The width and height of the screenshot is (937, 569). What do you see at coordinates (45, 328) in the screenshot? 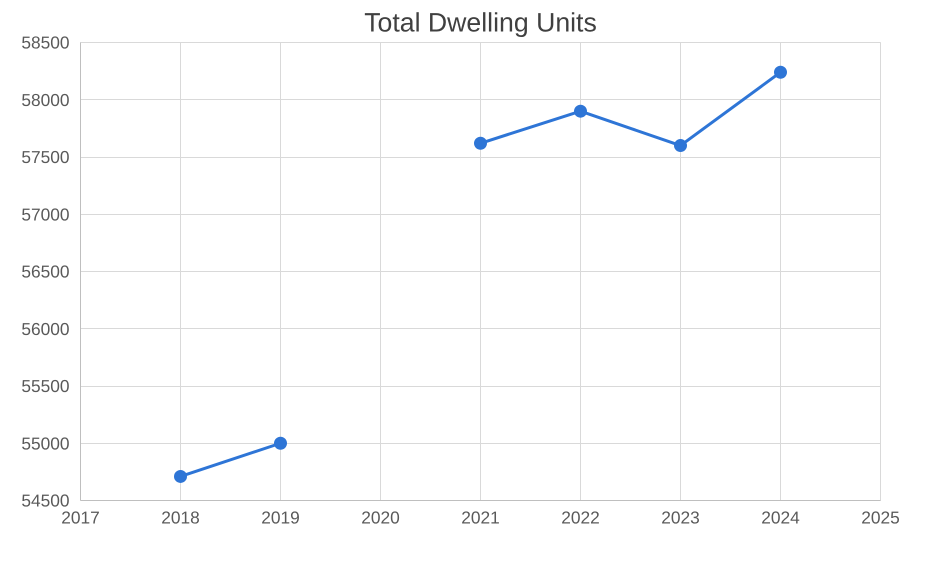
I see `y-tick-label: 56000` at bounding box center [45, 328].